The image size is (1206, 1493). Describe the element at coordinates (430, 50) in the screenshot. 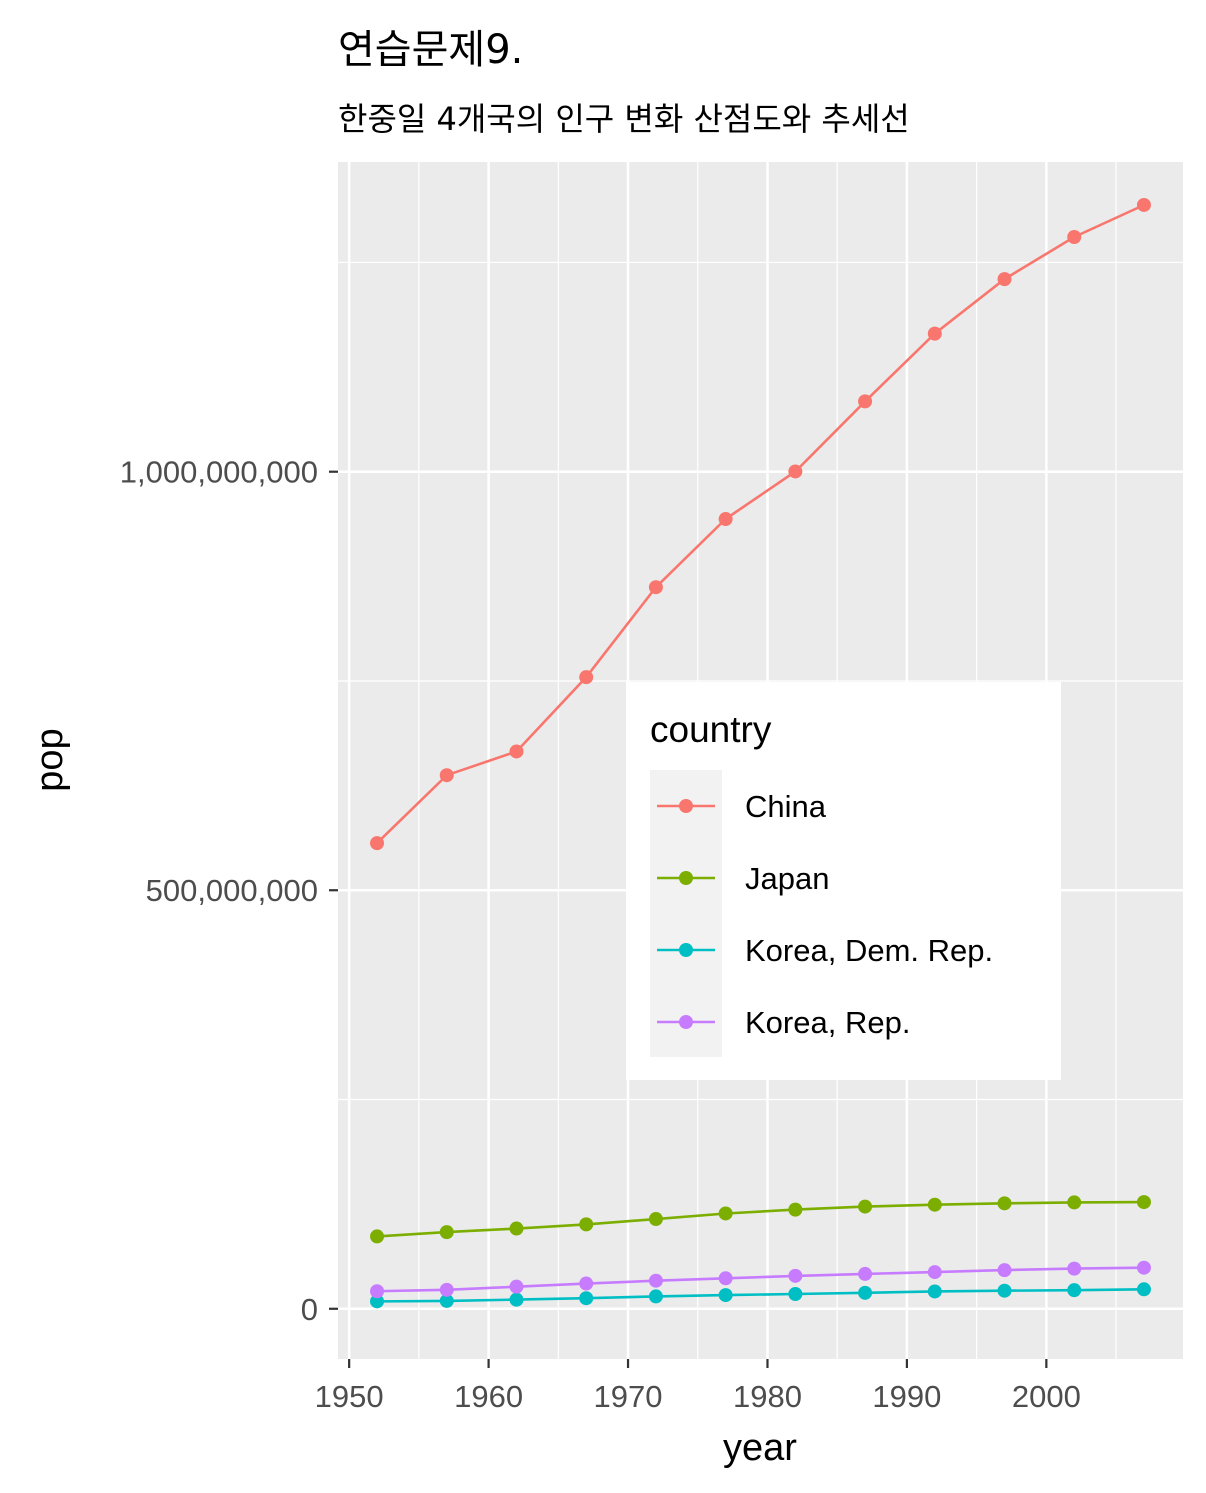

I see `chart-title: 연습문제9.` at that location.